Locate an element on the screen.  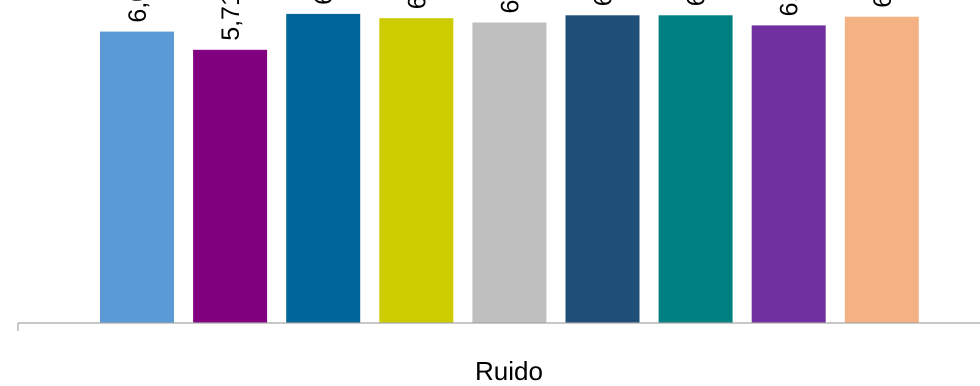
data-label-6: 6,43 is located at coordinates (604, 3).